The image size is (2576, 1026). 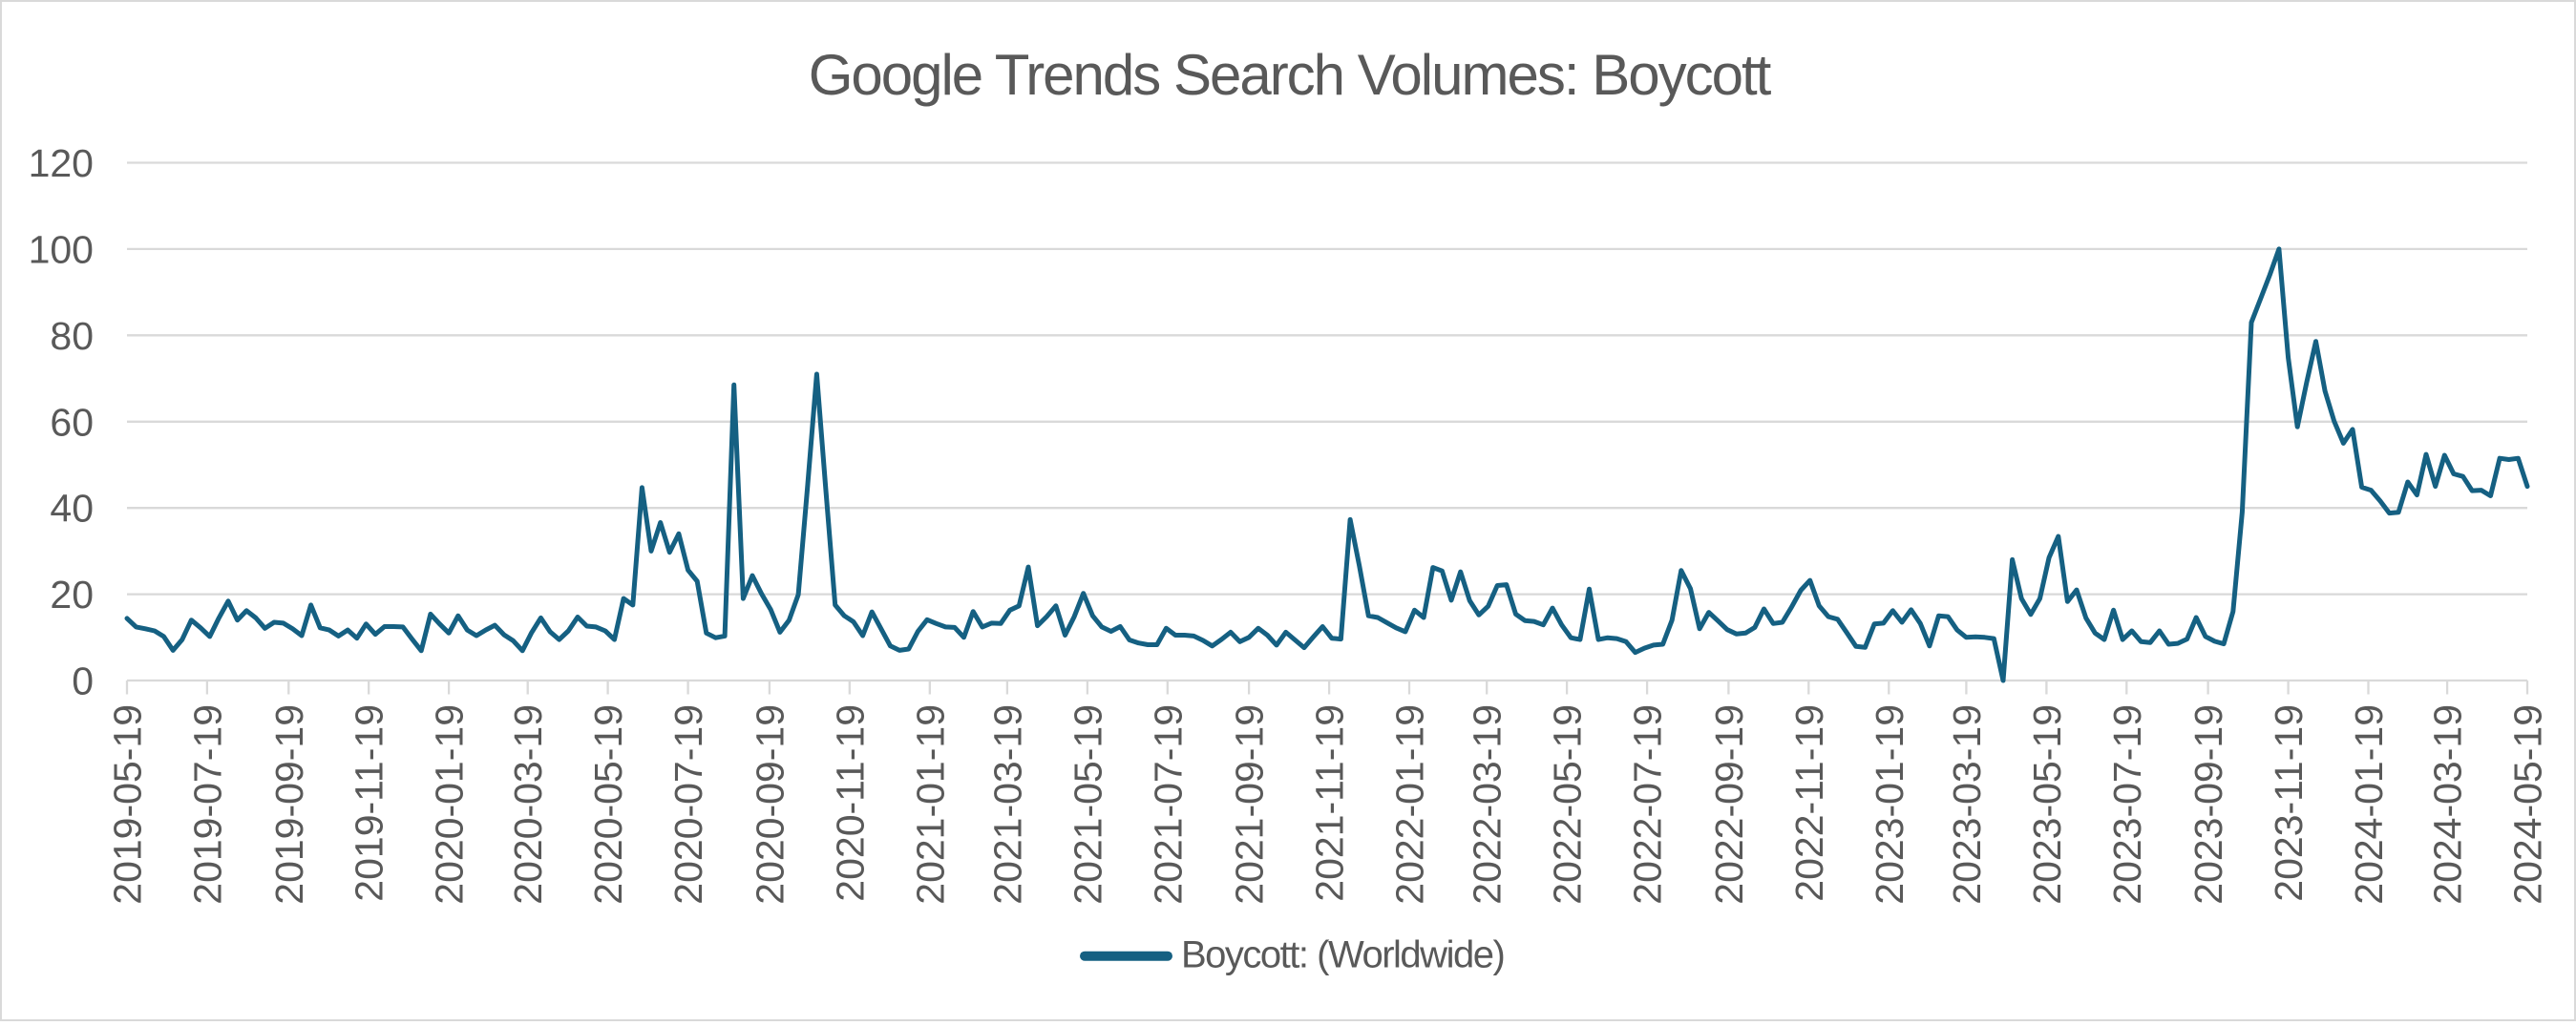 What do you see at coordinates (72, 422) in the screenshot?
I see `svg-text: 60` at bounding box center [72, 422].